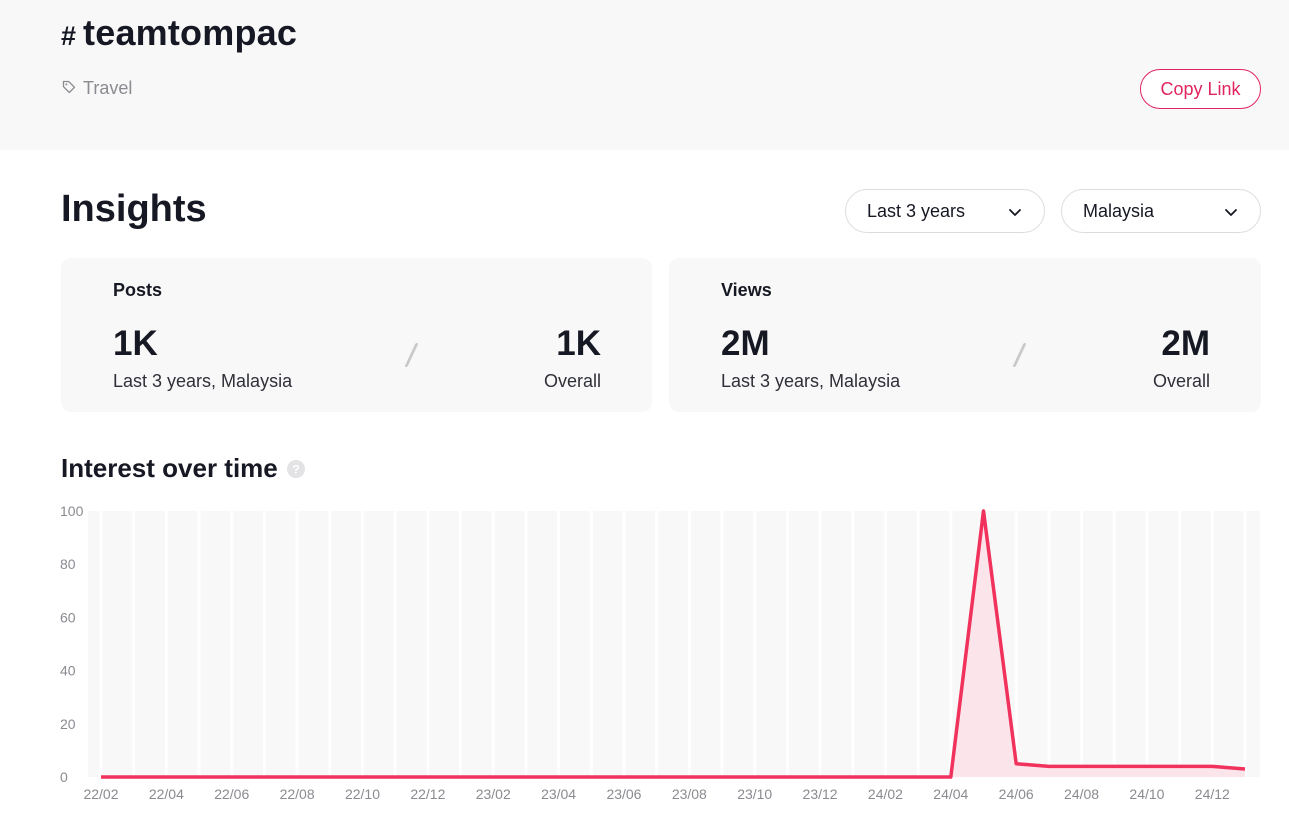  Describe the element at coordinates (68, 671) in the screenshot. I see `y-tick-label: 40` at that location.